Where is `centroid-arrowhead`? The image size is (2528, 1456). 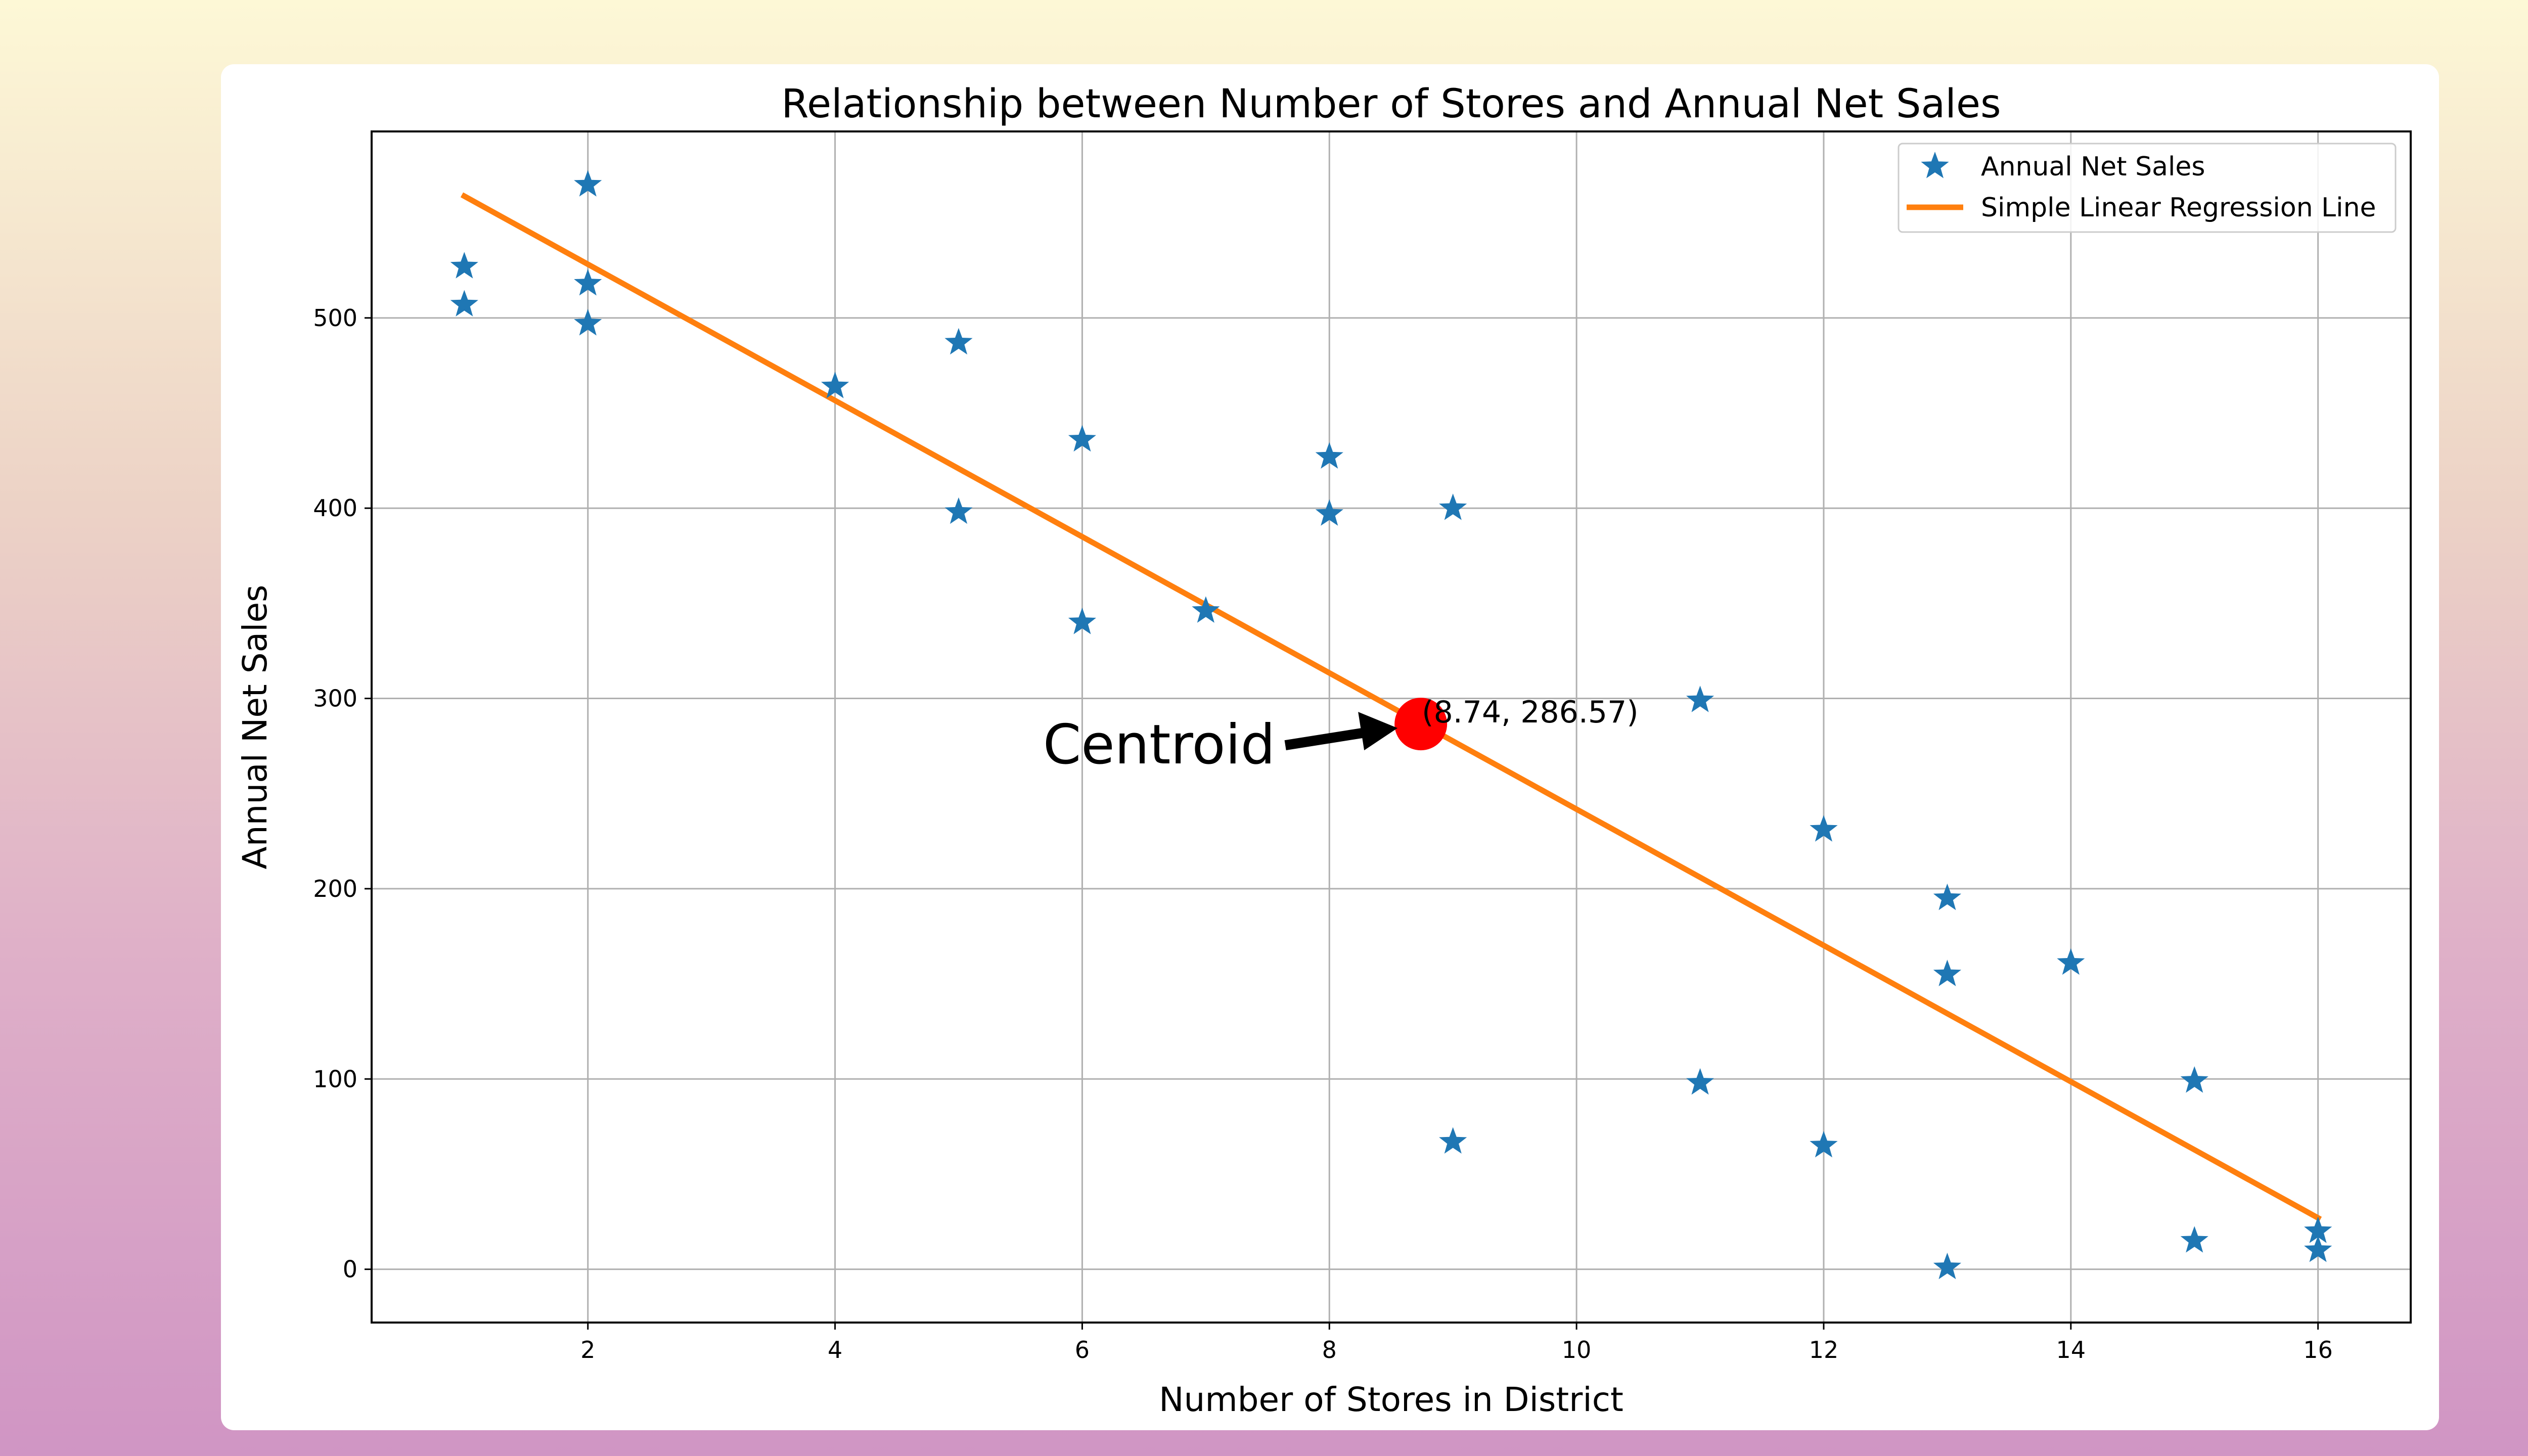
centroid-arrowhead is located at coordinates (1378, 731).